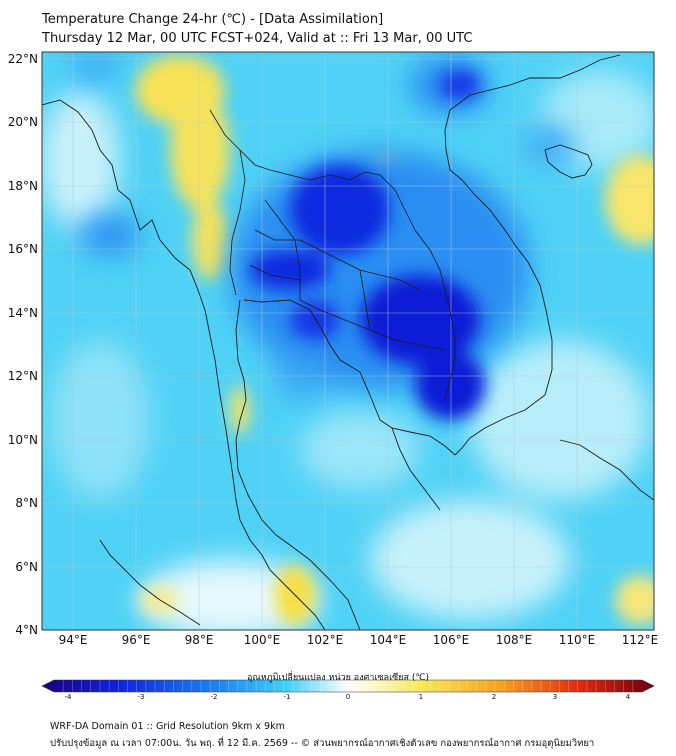 The image size is (676, 756). Describe the element at coordinates (26, 503) in the screenshot. I see `lat-label: 8°N` at that location.